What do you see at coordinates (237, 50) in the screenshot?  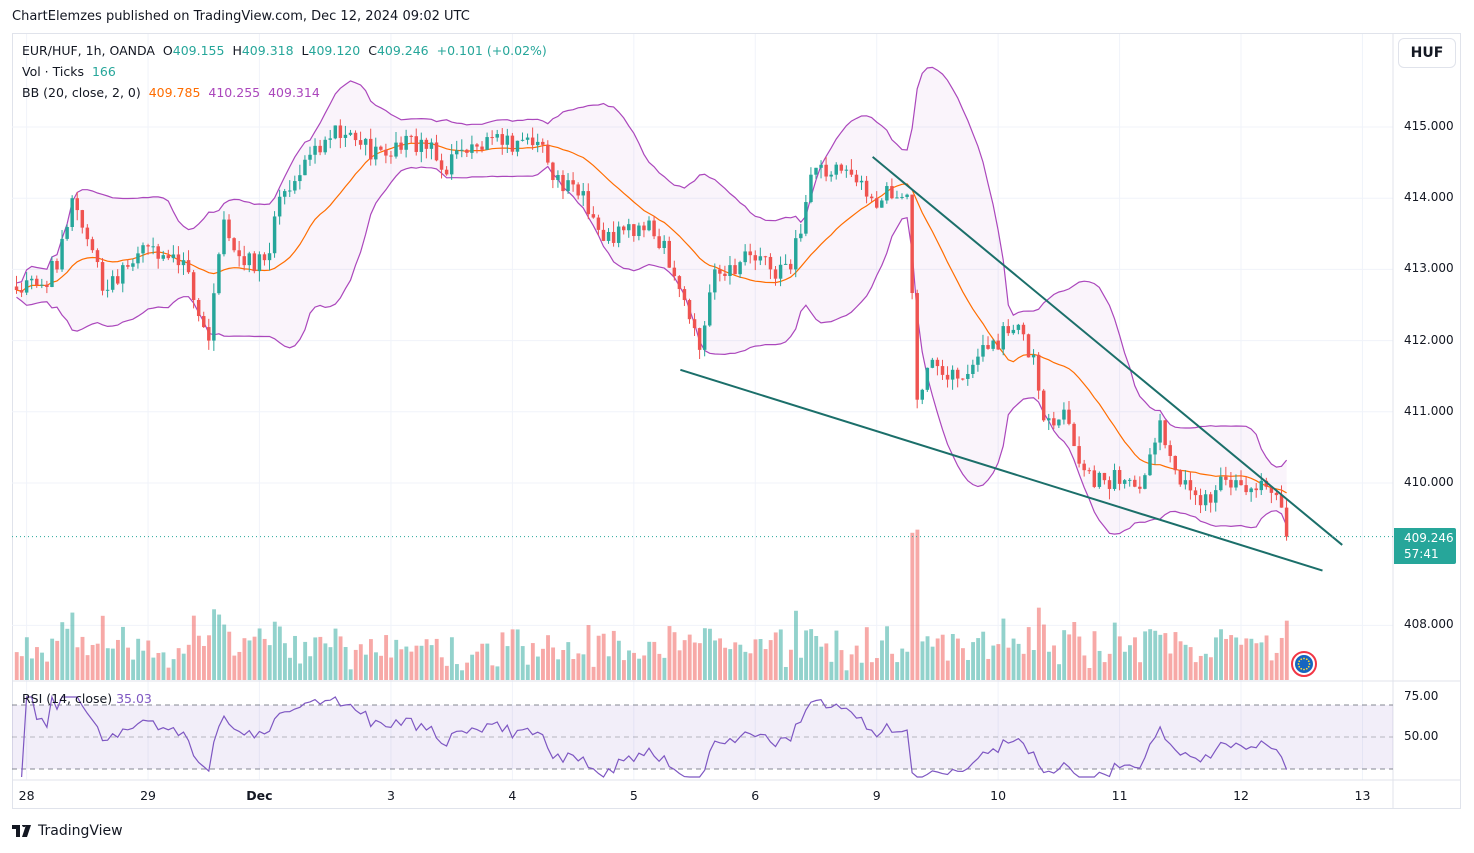 I see `high-label: H` at bounding box center [237, 50].